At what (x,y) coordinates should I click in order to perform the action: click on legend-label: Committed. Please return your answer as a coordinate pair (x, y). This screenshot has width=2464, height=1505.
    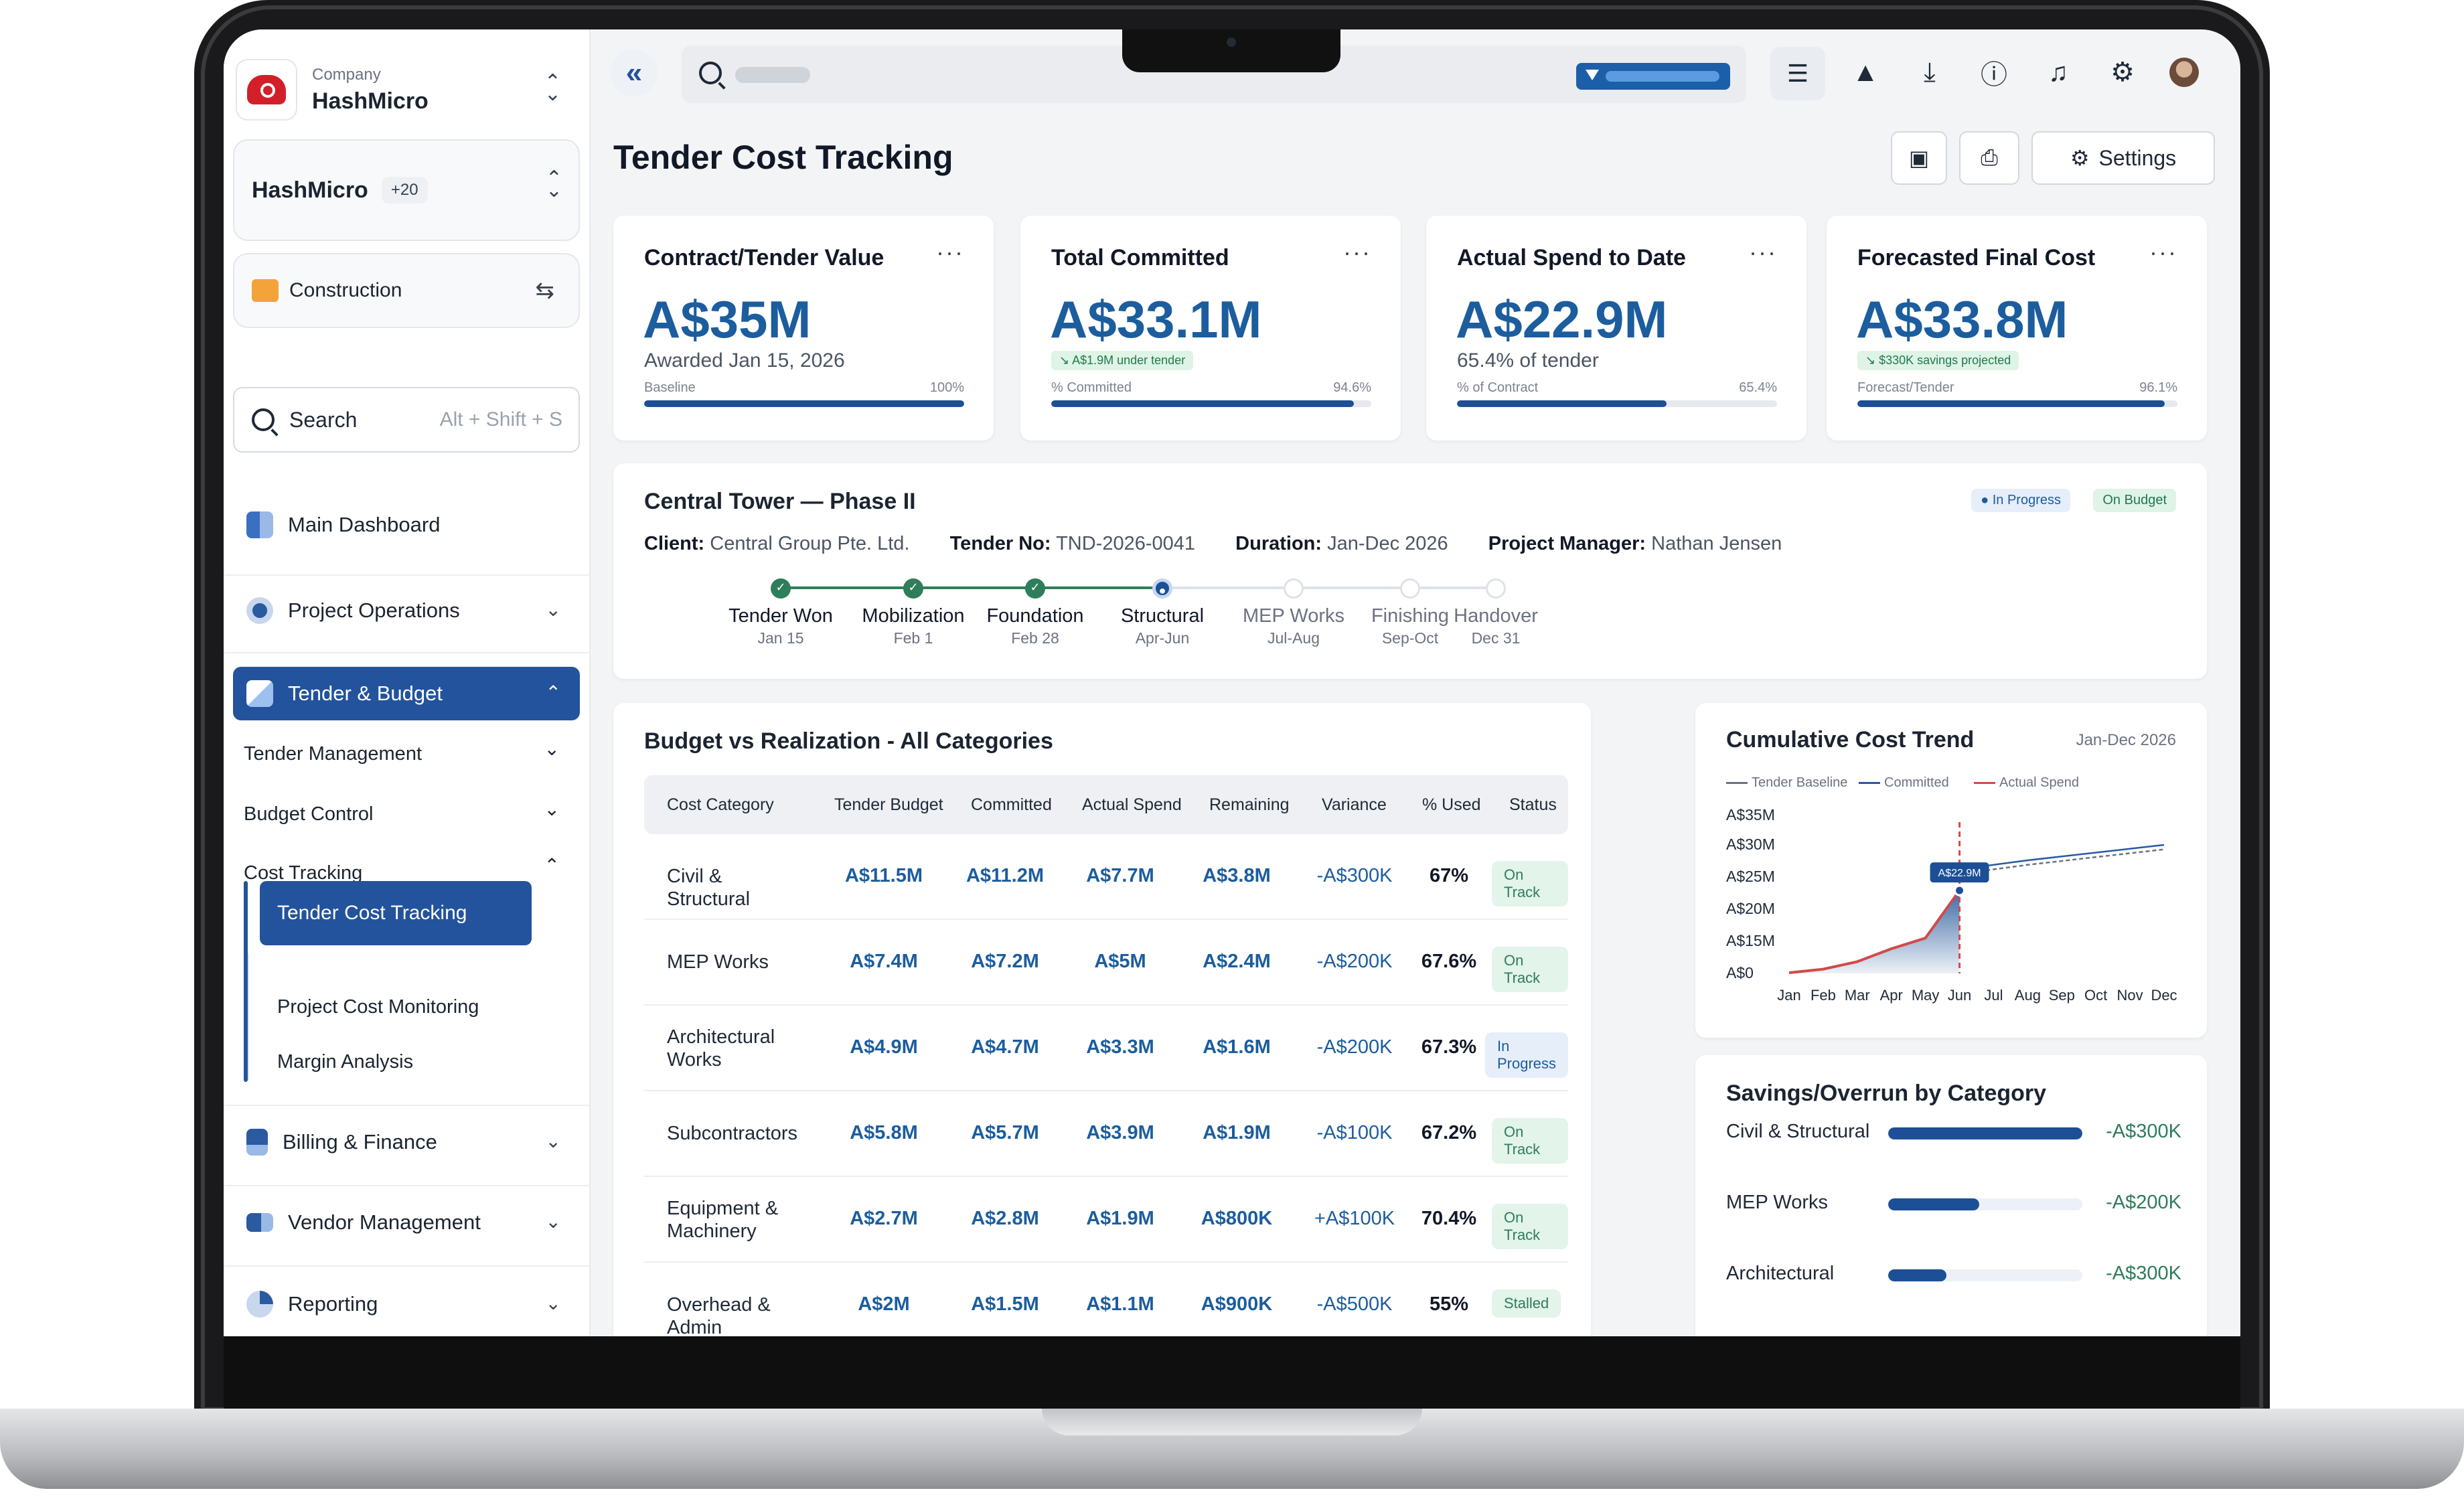
    Looking at the image, I should click on (1916, 782).